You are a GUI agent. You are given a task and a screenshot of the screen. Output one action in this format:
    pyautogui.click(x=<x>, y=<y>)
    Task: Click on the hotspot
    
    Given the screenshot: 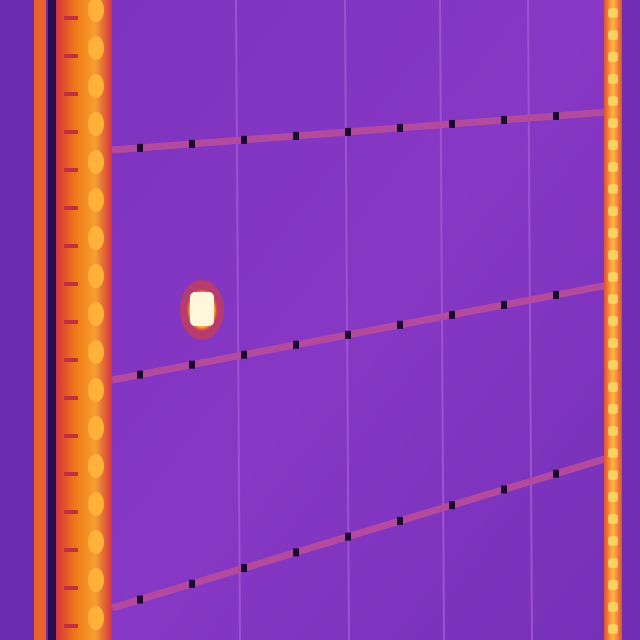 What is the action you would take?
    pyautogui.click(x=202, y=310)
    